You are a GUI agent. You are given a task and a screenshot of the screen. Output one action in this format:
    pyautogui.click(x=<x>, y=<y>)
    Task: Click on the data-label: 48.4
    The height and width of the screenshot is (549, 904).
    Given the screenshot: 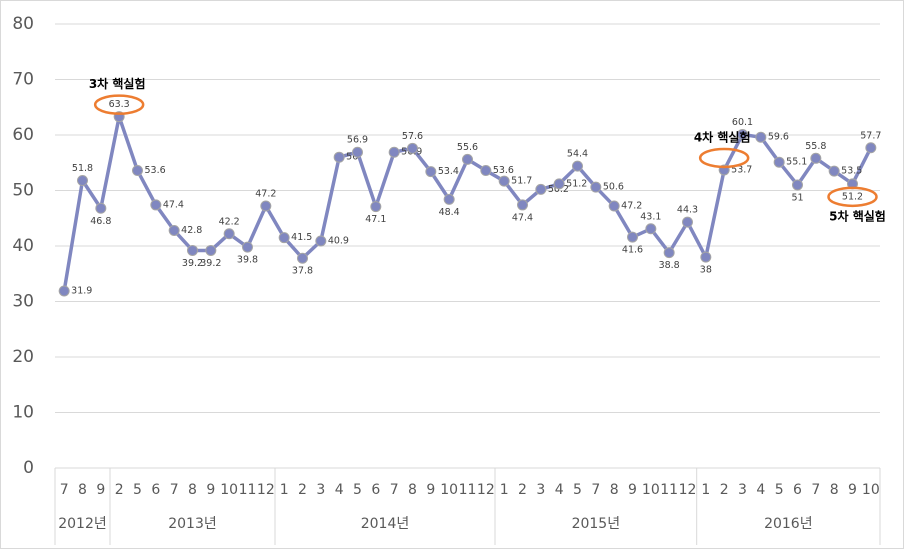 What is the action you would take?
    pyautogui.click(x=449, y=212)
    